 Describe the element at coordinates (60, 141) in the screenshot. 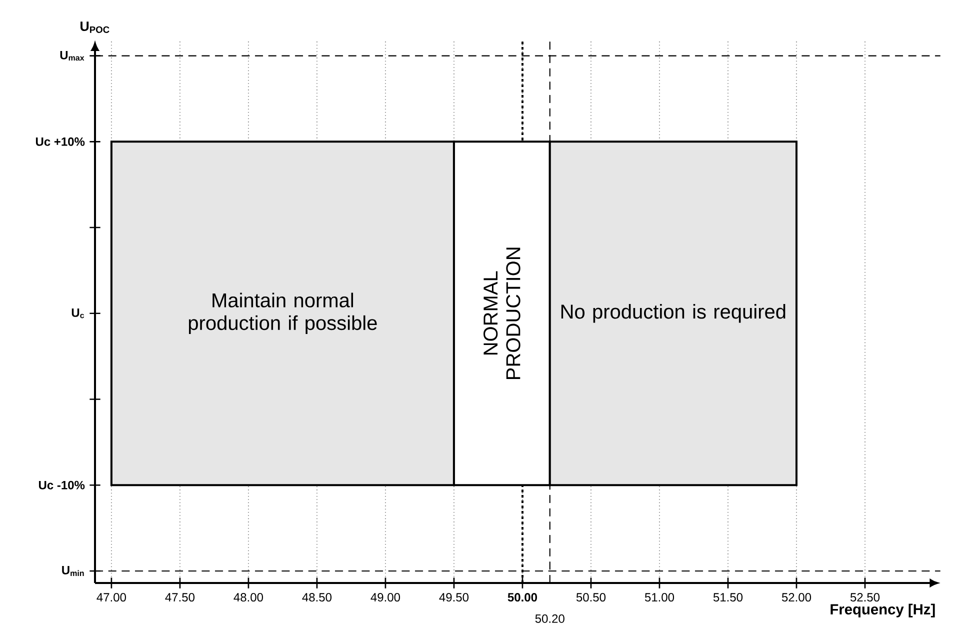

I see `y-tick-label: Uc +10%` at that location.